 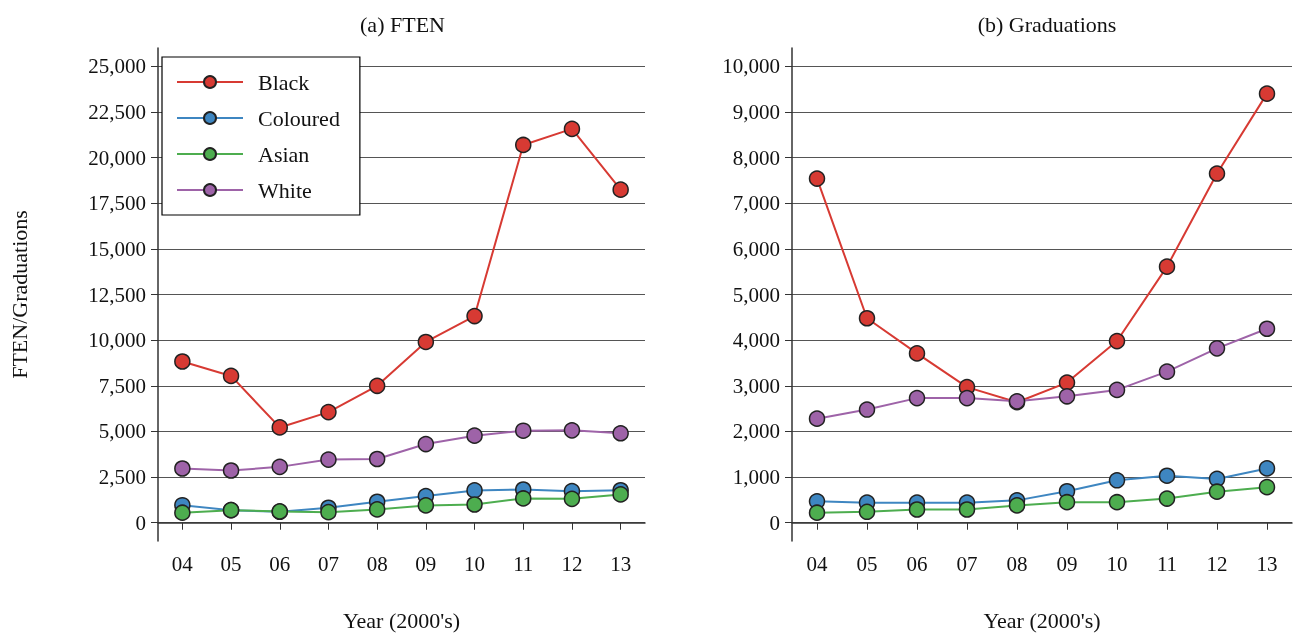 I want to click on y-tick-label: 2,000, so click(x=756, y=431).